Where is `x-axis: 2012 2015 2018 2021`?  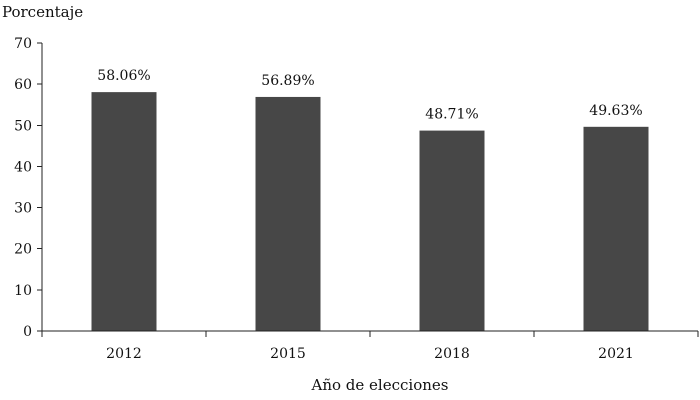
x-axis: 2012 2015 2018 2021 is located at coordinates (370, 346).